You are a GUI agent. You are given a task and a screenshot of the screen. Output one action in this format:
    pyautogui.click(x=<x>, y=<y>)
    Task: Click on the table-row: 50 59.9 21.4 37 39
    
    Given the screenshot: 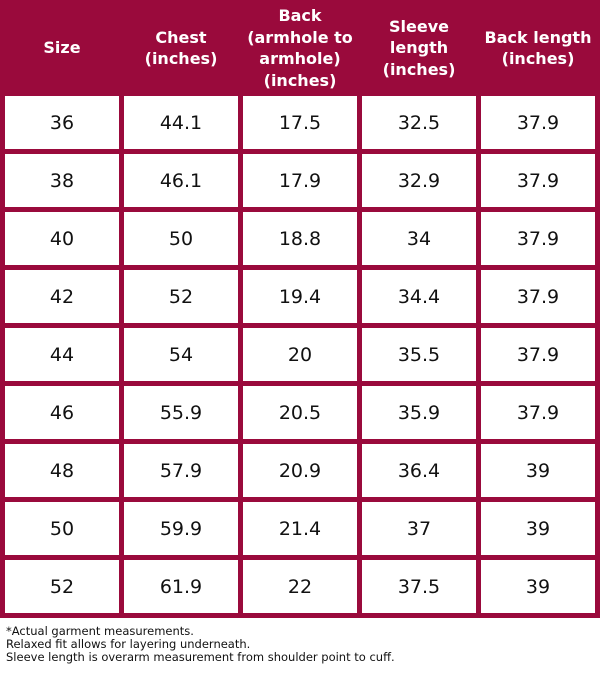 What is the action you would take?
    pyautogui.click(x=300, y=529)
    